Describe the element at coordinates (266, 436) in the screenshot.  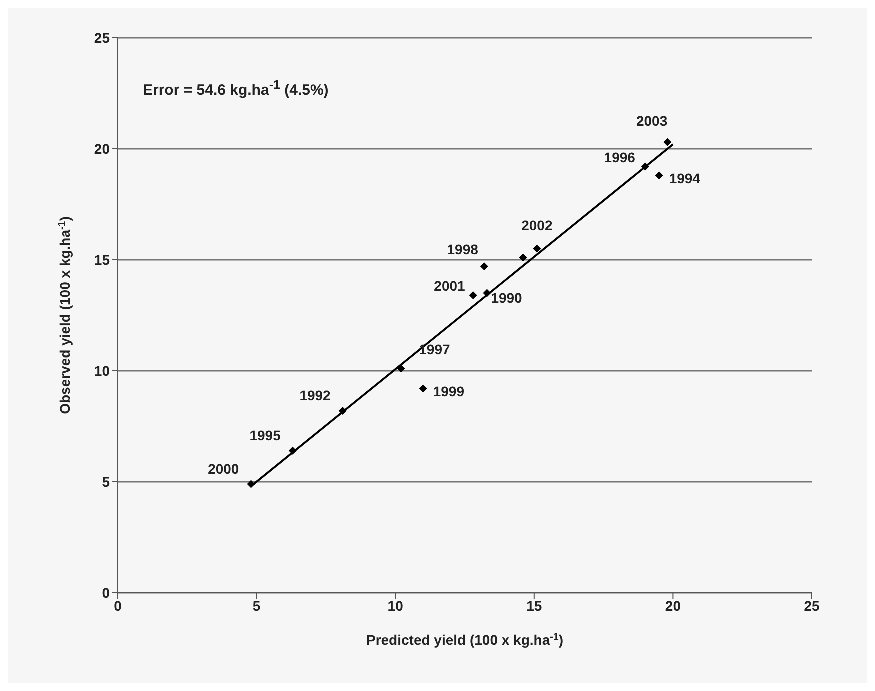
I see `annotation: 1995` at that location.